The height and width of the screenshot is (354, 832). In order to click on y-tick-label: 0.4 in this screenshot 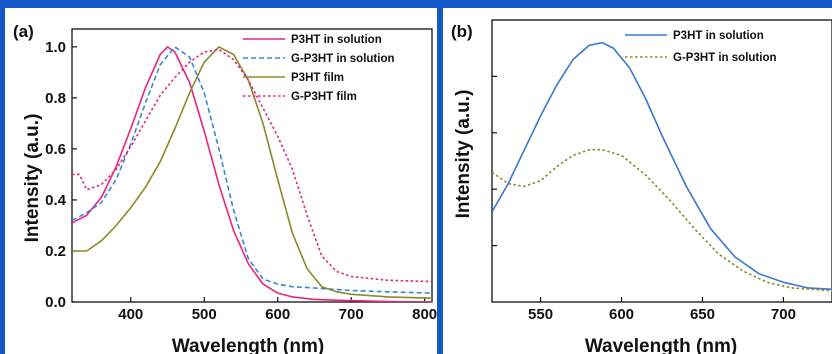, I will do `click(56, 200)`.